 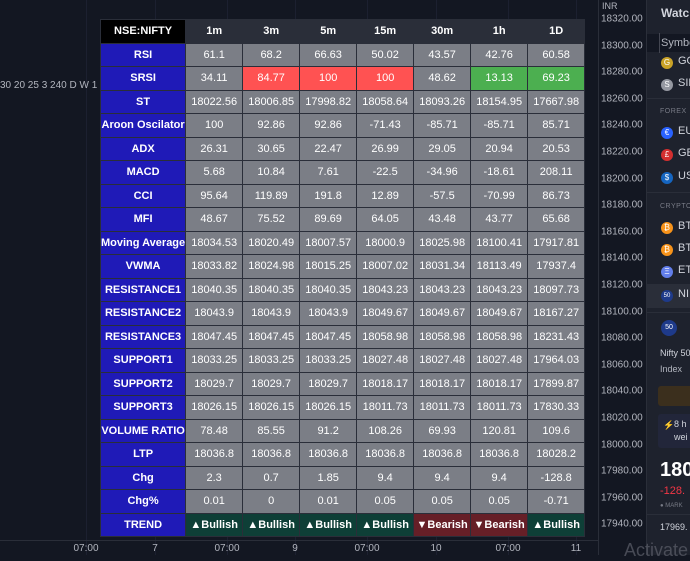 I want to click on us-flag-icon: $, so click(x=667, y=178).